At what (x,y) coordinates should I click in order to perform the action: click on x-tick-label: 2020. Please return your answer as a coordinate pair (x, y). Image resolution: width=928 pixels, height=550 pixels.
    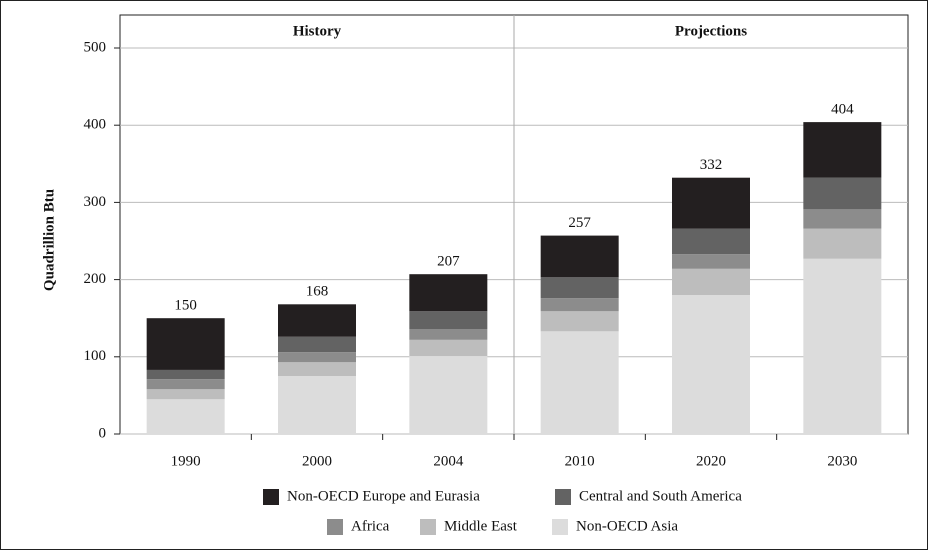
    Looking at the image, I should click on (711, 461).